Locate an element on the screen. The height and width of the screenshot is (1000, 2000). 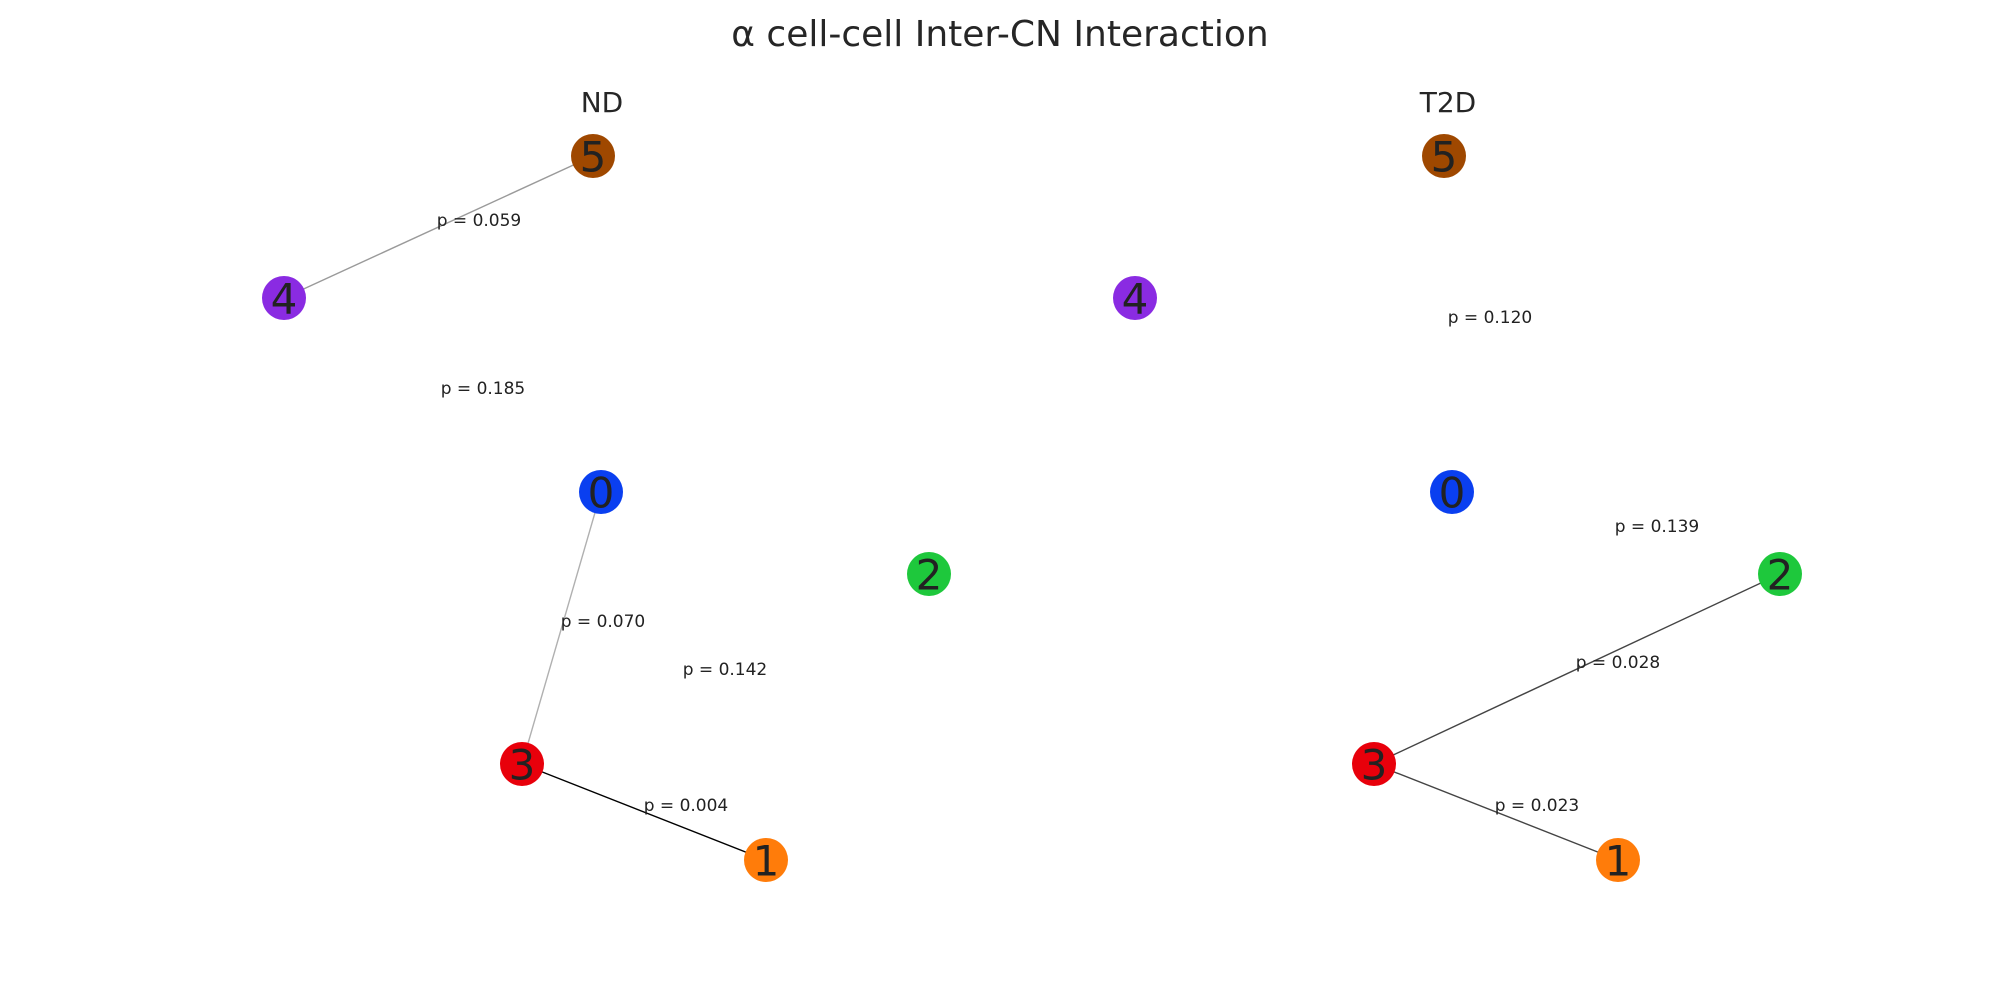
panel-title-t2d: T2D is located at coordinates (1448, 102).